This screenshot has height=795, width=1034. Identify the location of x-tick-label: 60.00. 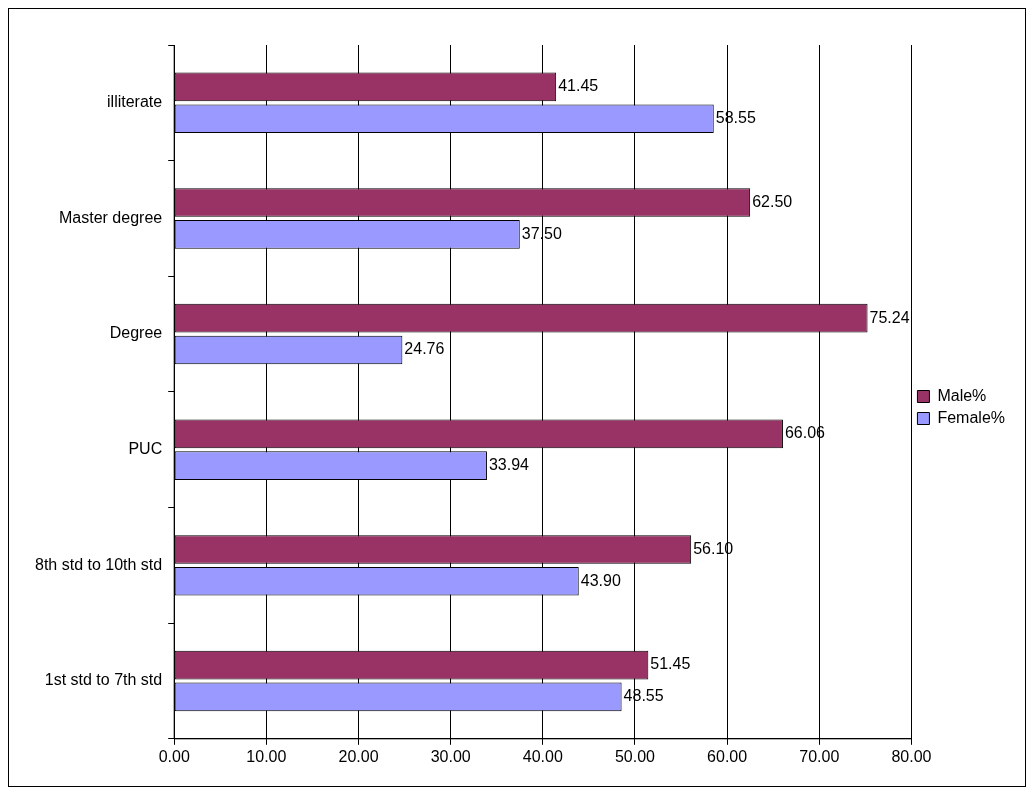
(727, 756).